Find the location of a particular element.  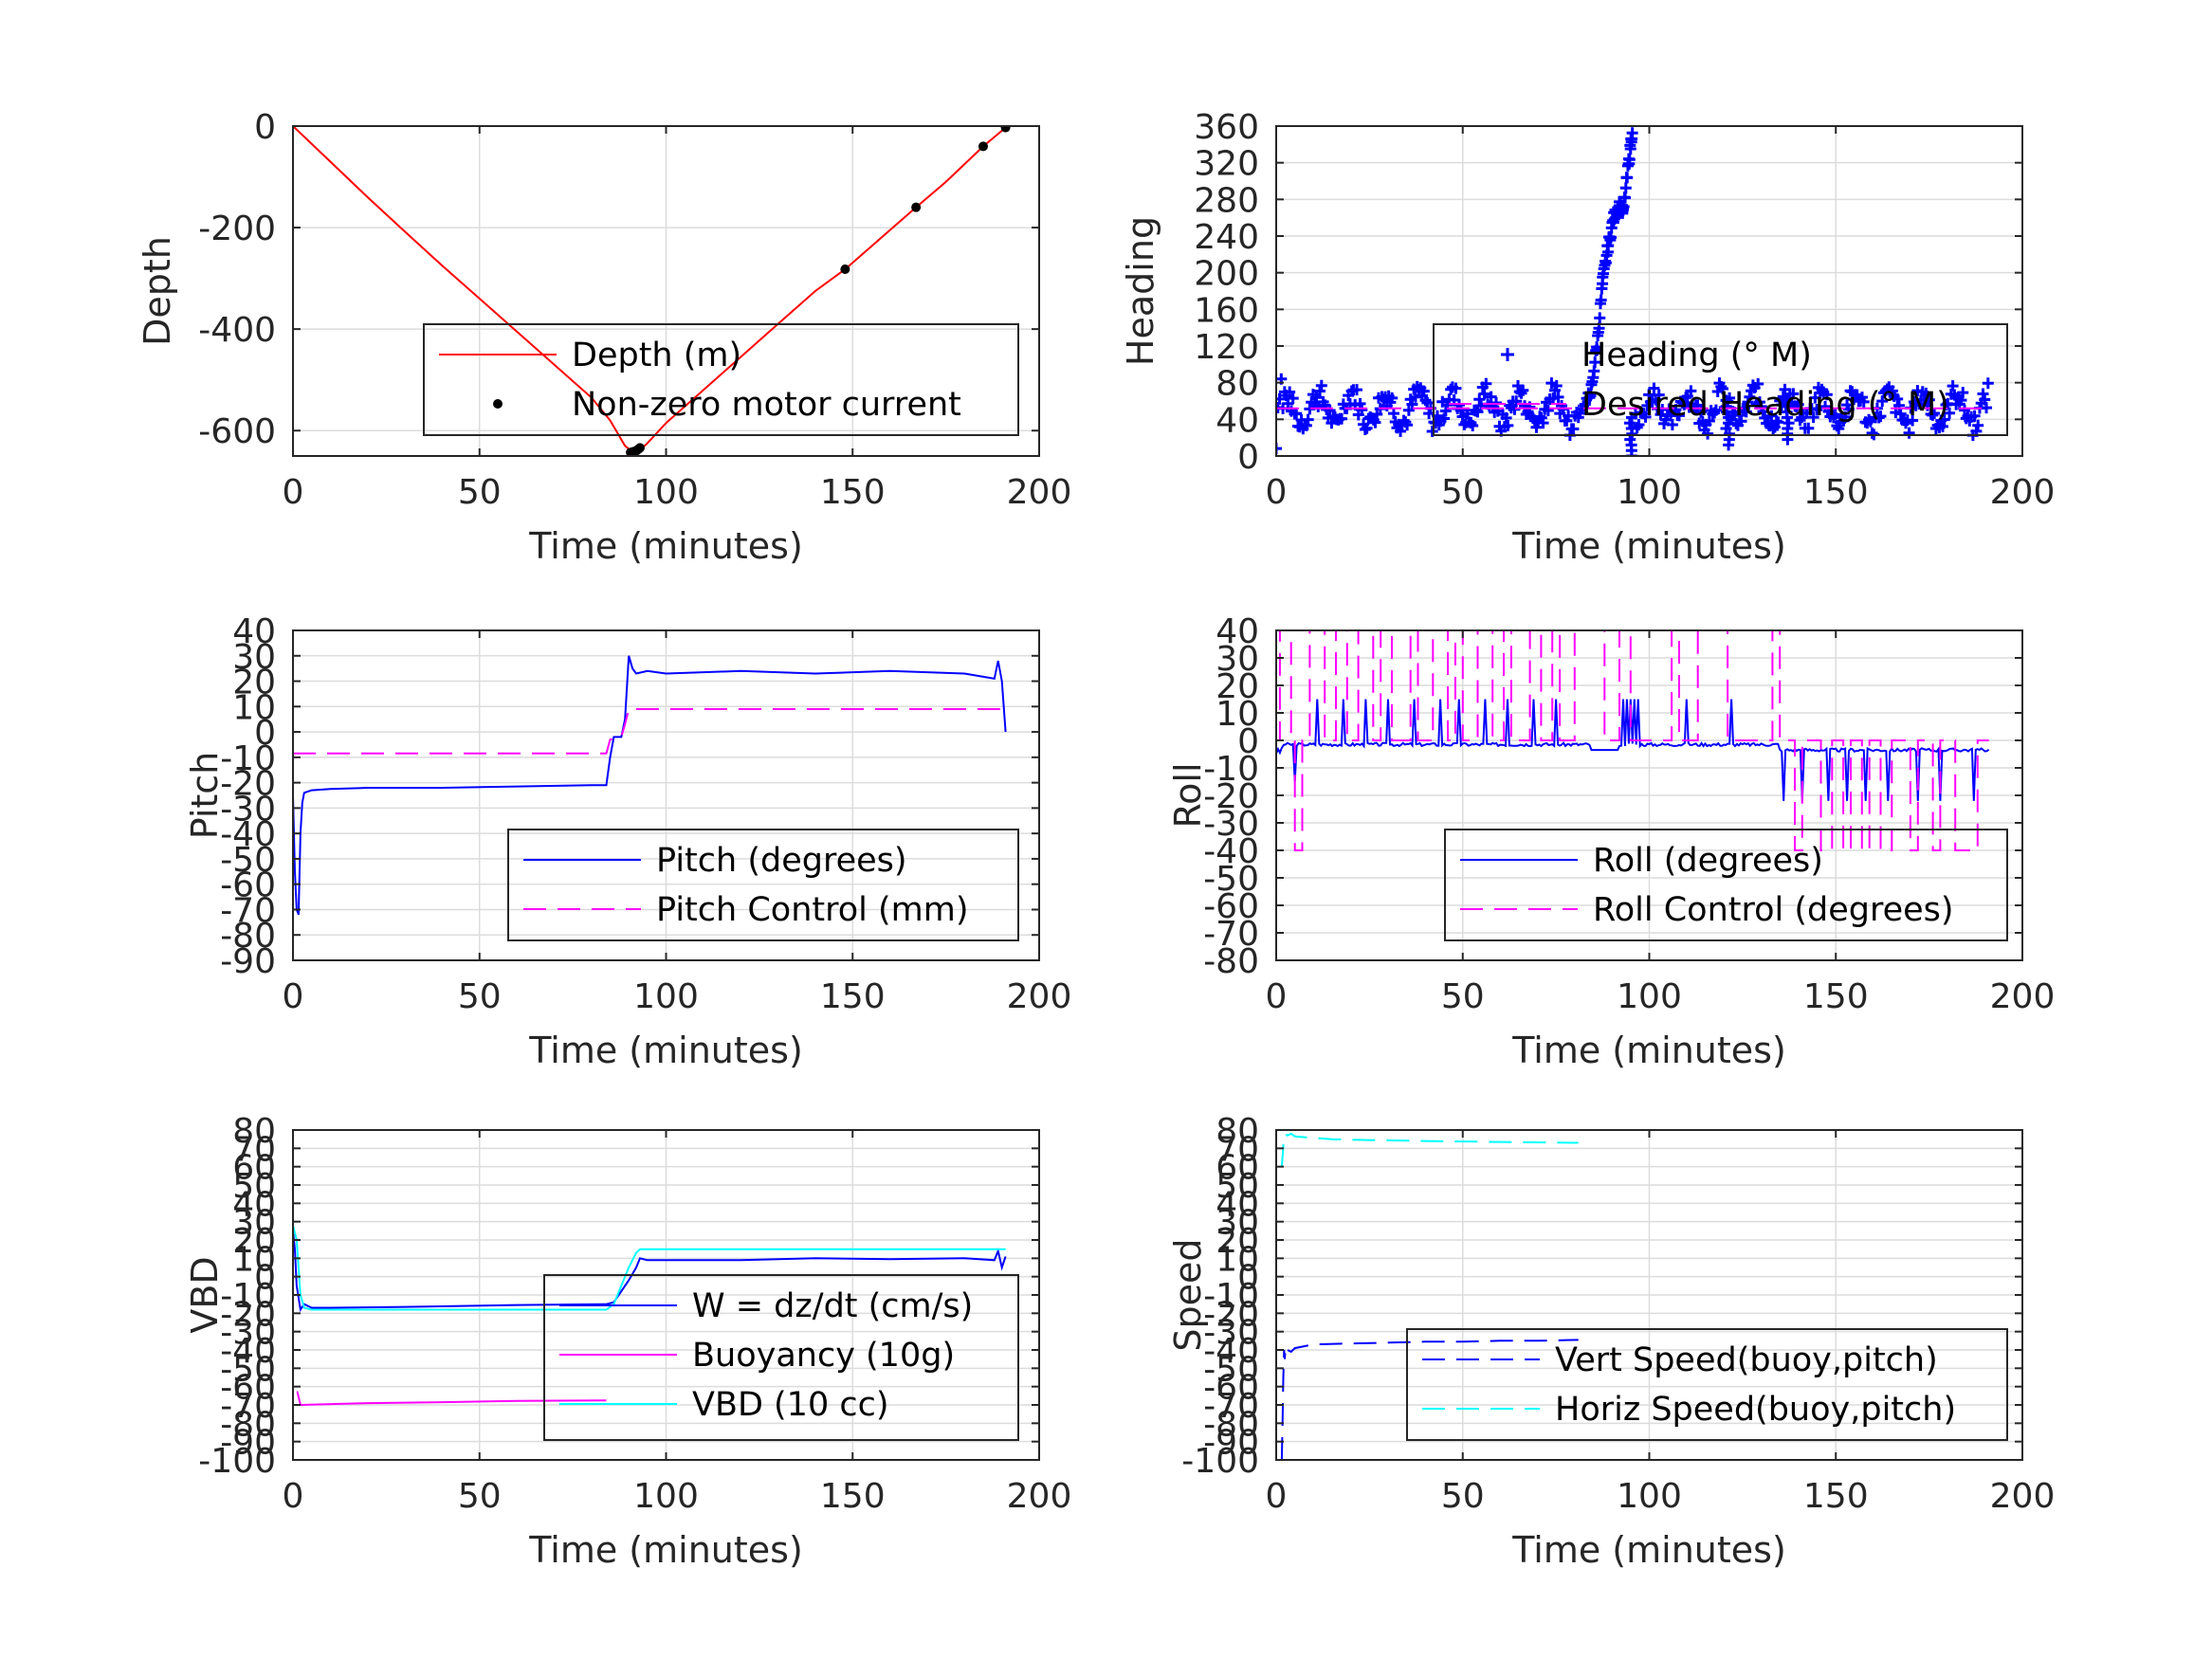

legend: Heading (° M) Desired Heading (° M) is located at coordinates (1720, 379).